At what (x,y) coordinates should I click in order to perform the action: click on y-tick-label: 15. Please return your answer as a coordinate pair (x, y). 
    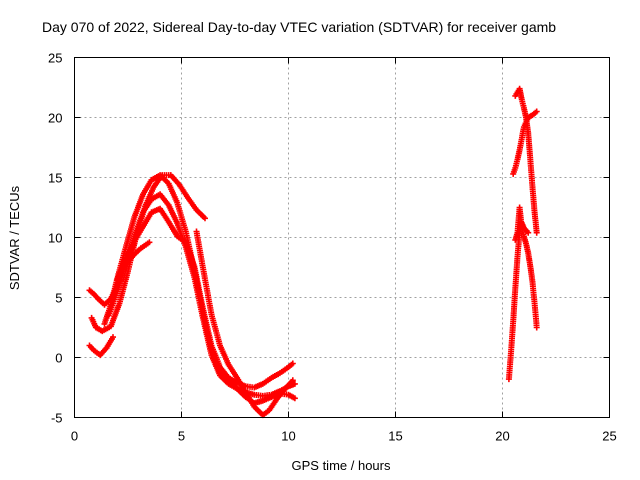
    Looking at the image, I should click on (55, 178).